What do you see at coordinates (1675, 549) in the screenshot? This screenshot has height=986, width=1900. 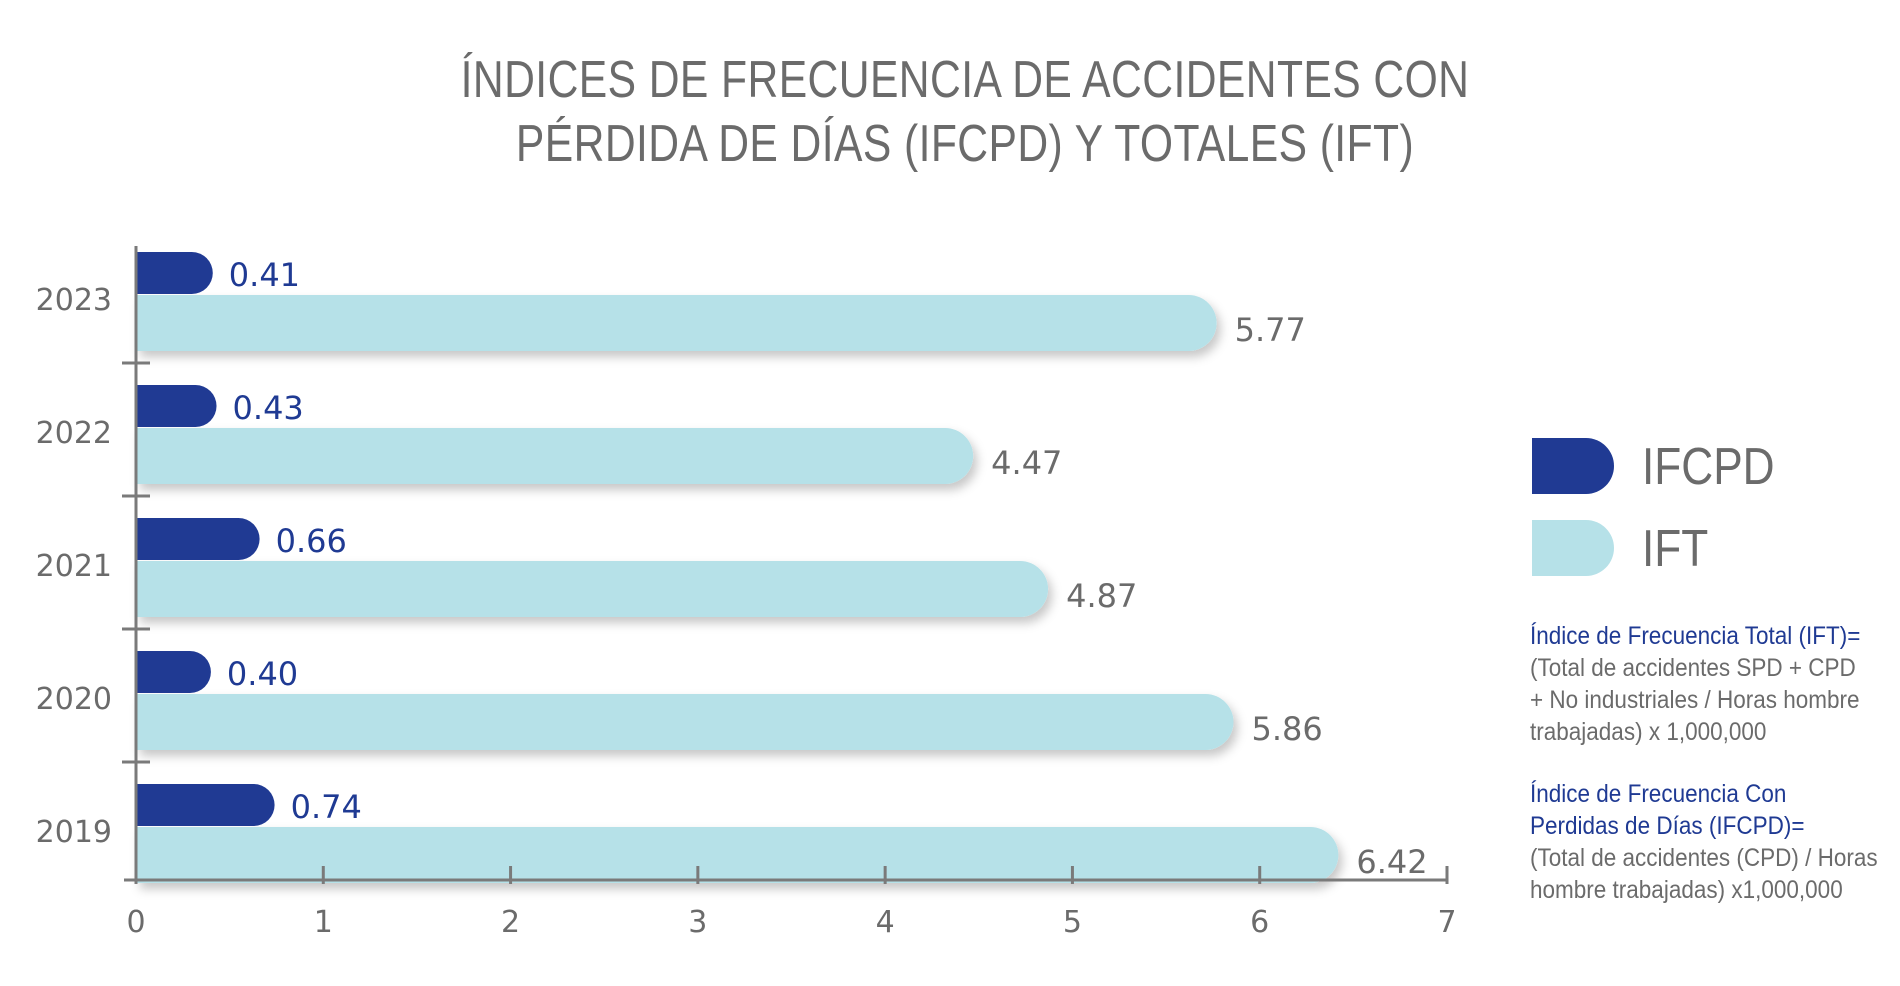 I see `legend-label-ift: IFT` at bounding box center [1675, 549].